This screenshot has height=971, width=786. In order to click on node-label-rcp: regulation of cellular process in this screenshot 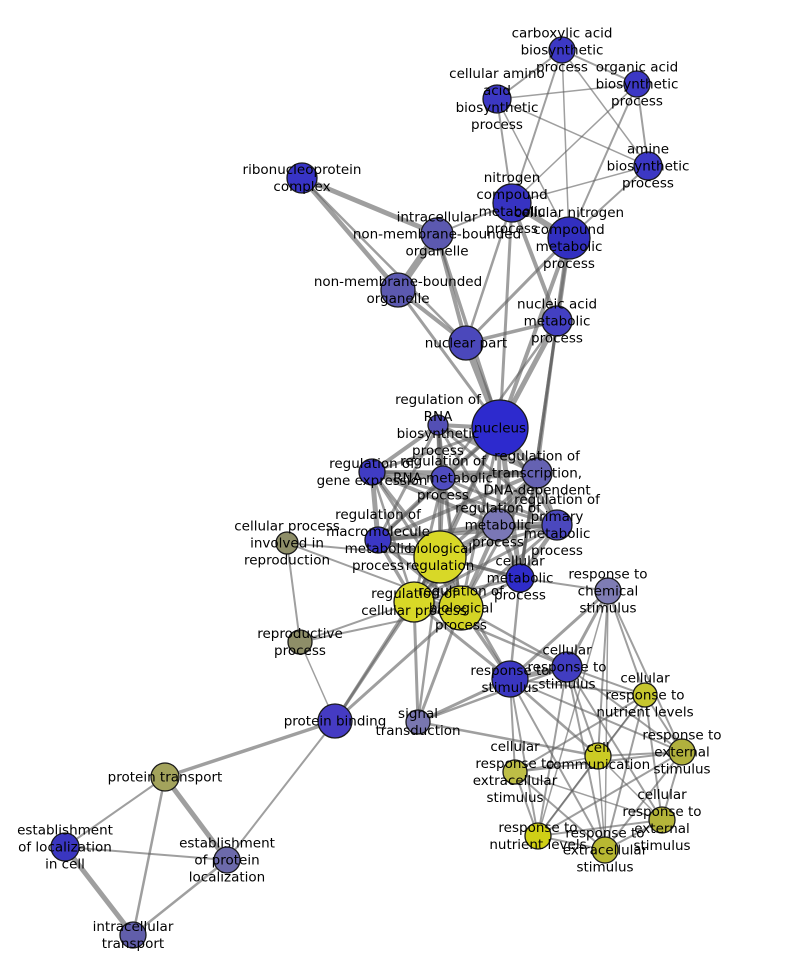, I will do `click(414, 602)`.